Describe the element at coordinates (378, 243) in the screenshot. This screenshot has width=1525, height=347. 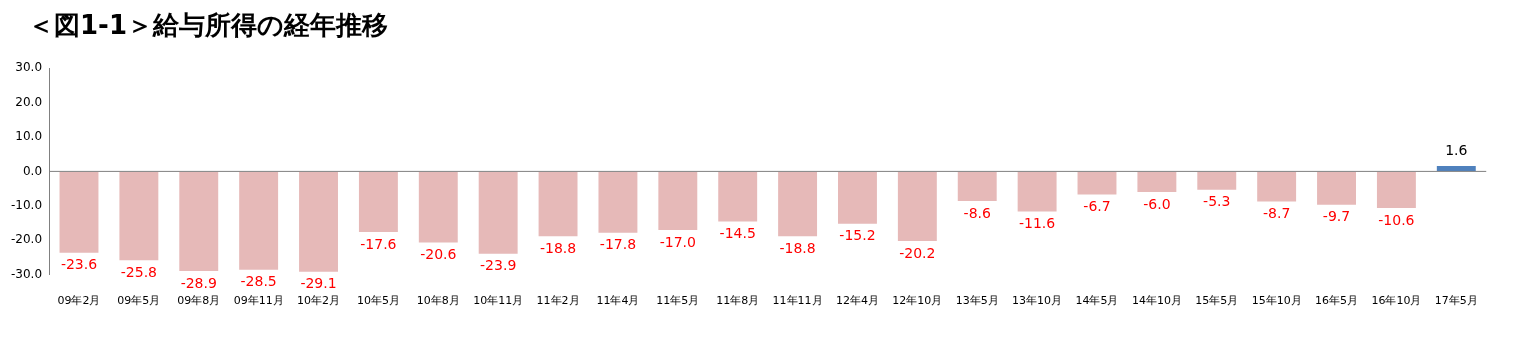
I see `data-label: -17.6` at that location.